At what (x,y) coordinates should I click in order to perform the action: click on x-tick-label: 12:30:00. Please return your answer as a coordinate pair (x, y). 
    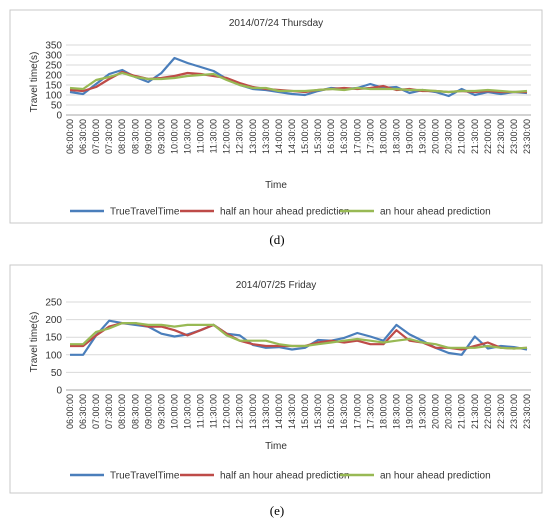
    Looking at the image, I should click on (240, 411).